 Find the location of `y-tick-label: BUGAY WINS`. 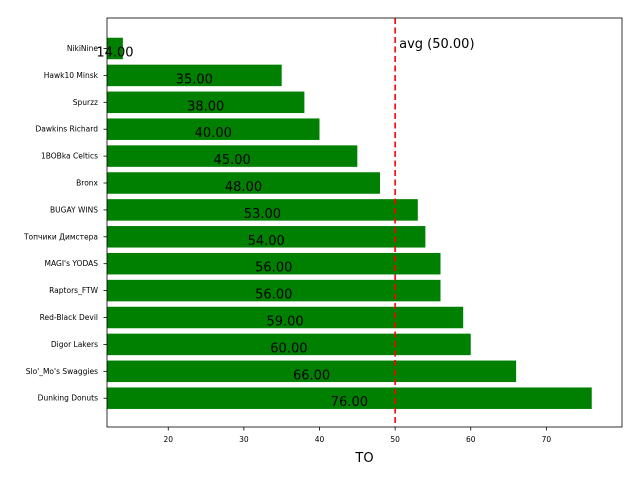

y-tick-label: BUGAY WINS is located at coordinates (74, 209).